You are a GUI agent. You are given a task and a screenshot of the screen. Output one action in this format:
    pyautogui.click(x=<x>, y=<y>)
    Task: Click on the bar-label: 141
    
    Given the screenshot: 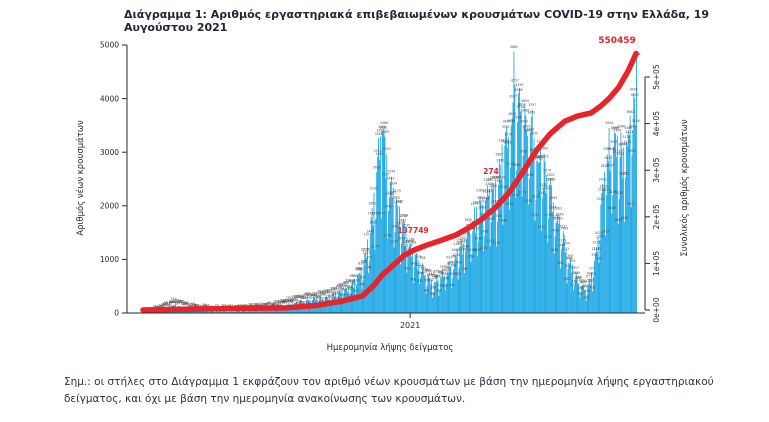 What is the action you would take?
    pyautogui.click(x=317, y=301)
    